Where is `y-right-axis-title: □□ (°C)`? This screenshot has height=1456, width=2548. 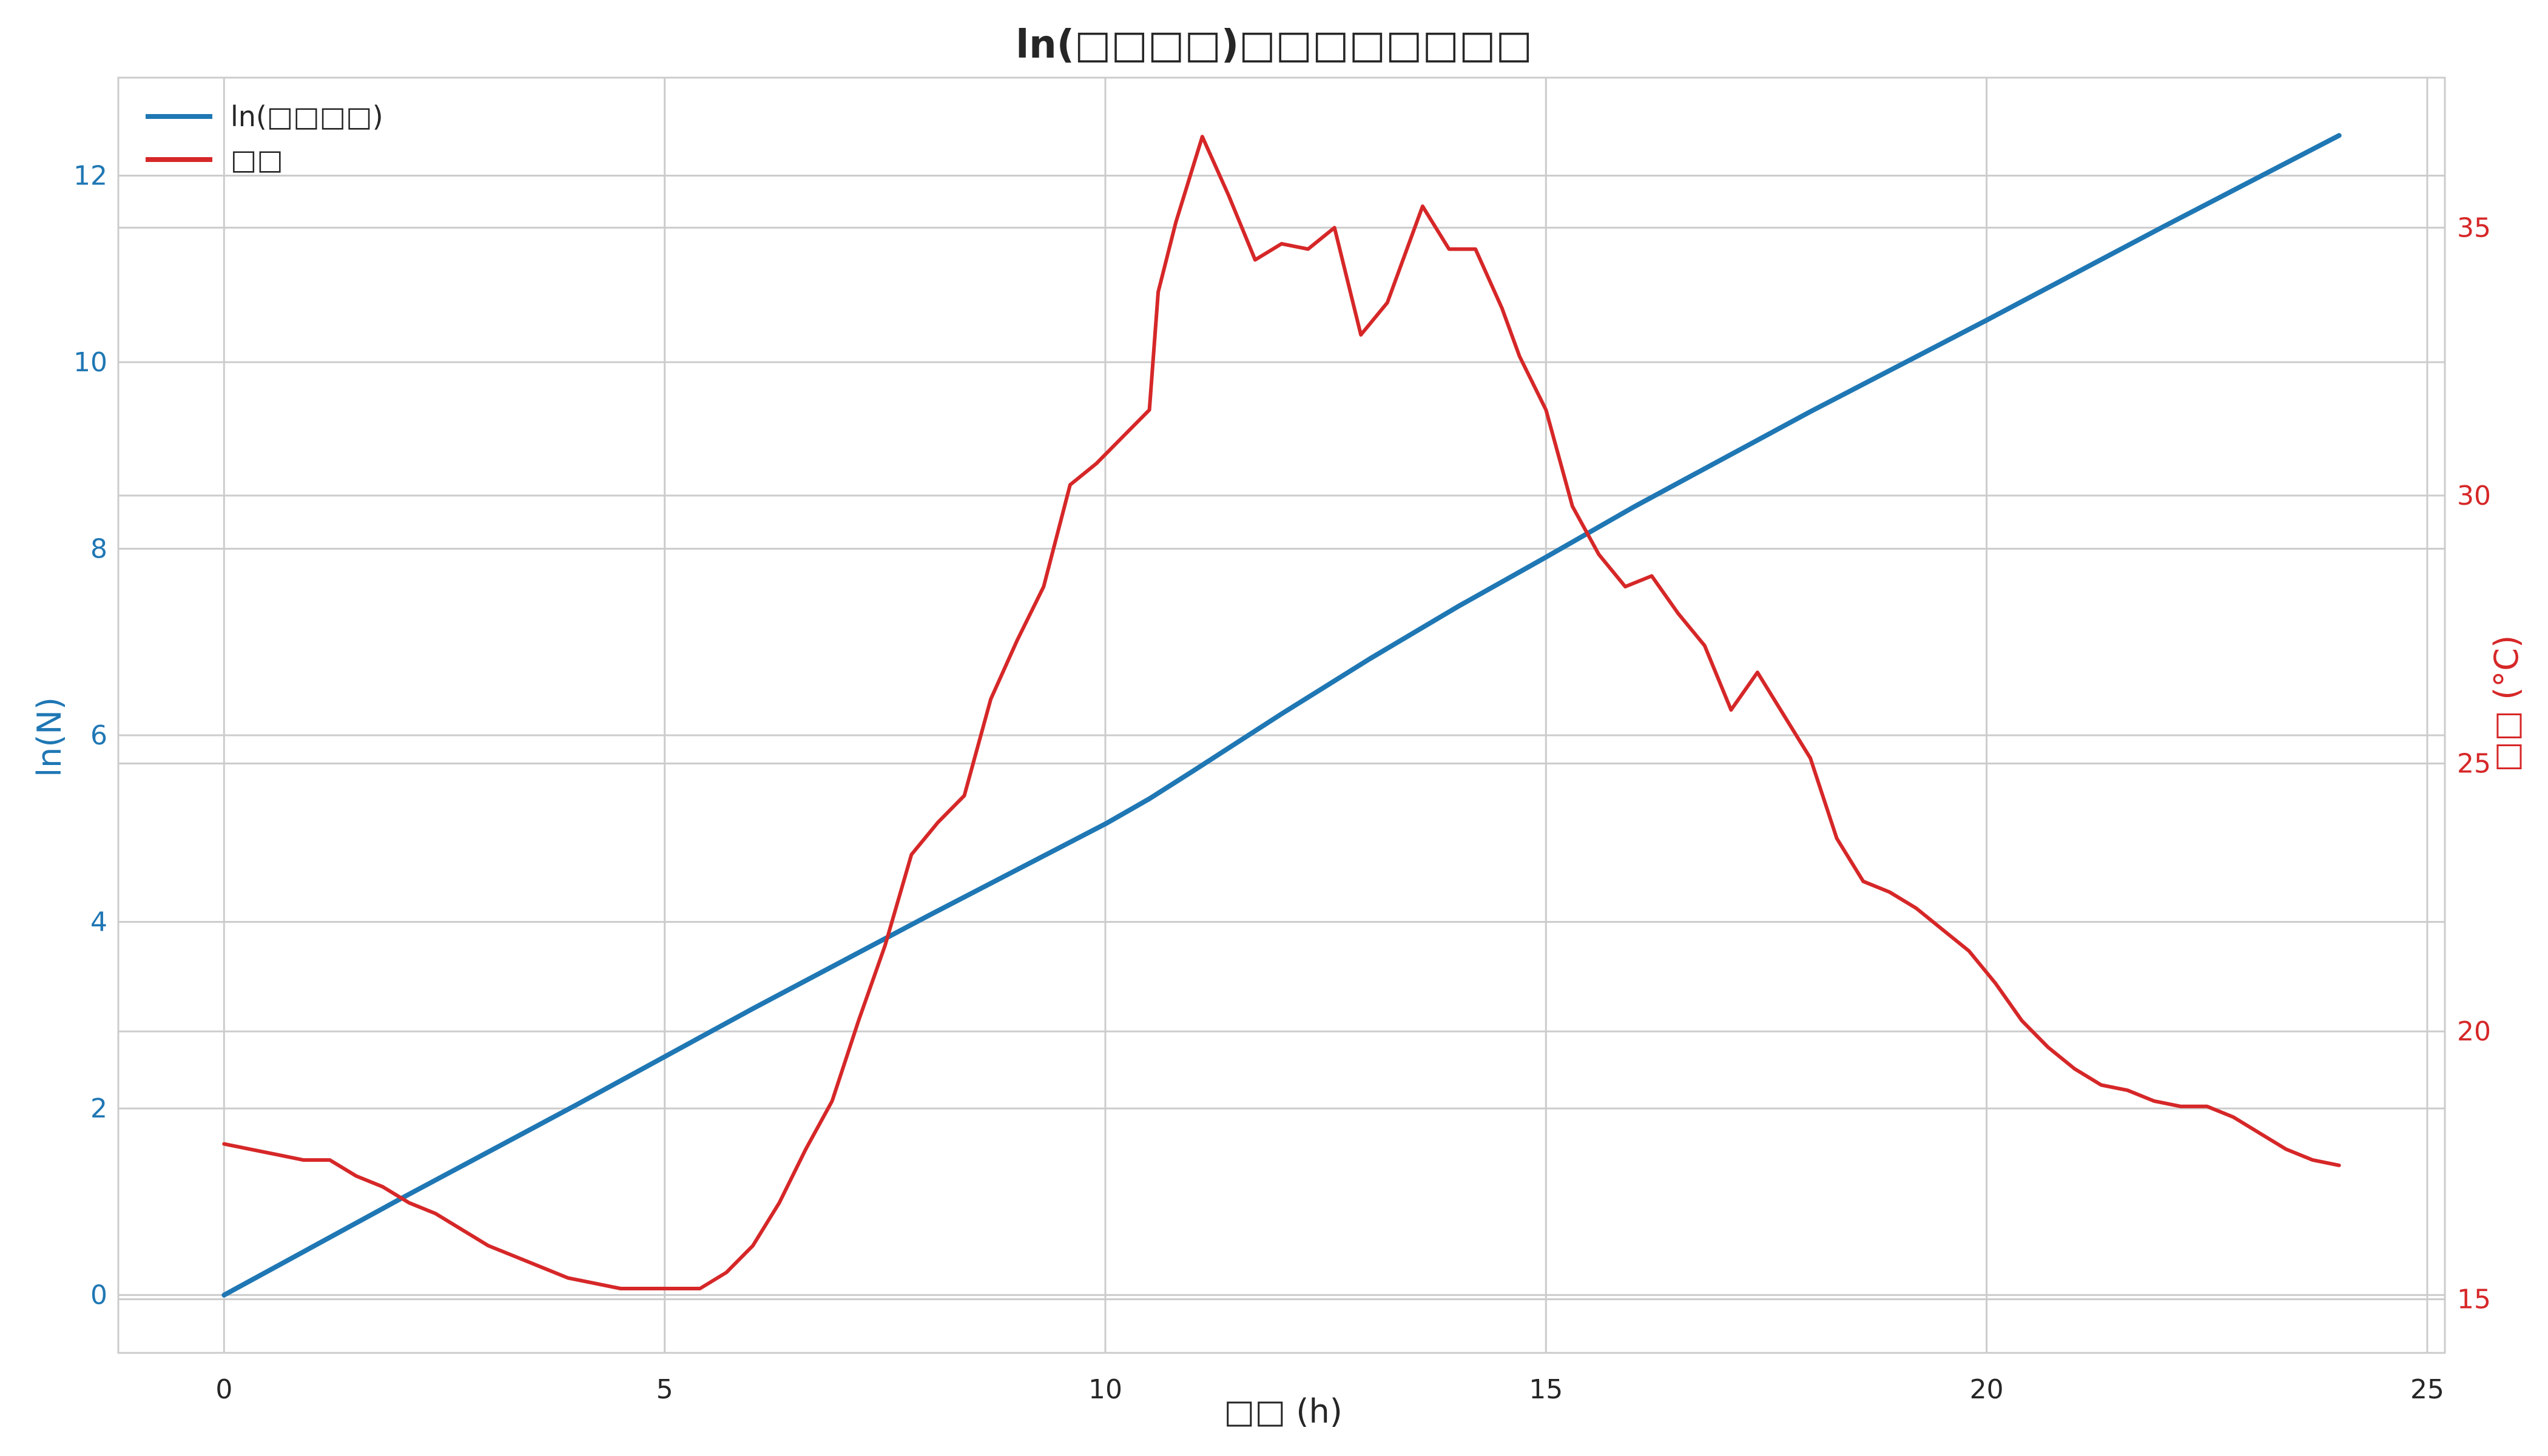 y-right-axis-title: □□ (°C) is located at coordinates (2506, 703).